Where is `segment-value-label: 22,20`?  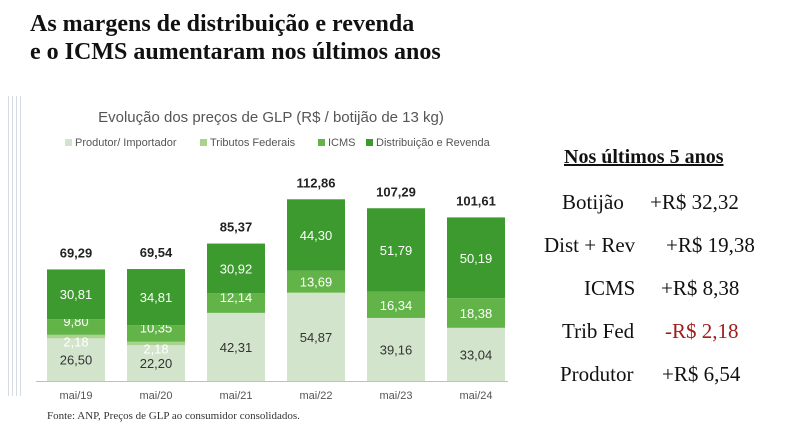
segment-value-label: 22,20 is located at coordinates (156, 363).